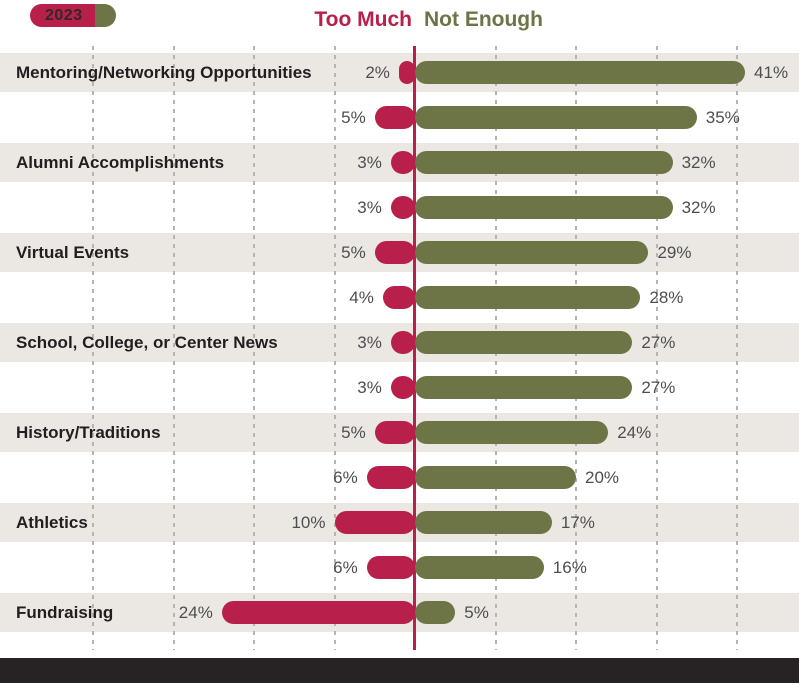  I want to click on chart-row: Virtual Events 5% 29%, so click(399, 252).